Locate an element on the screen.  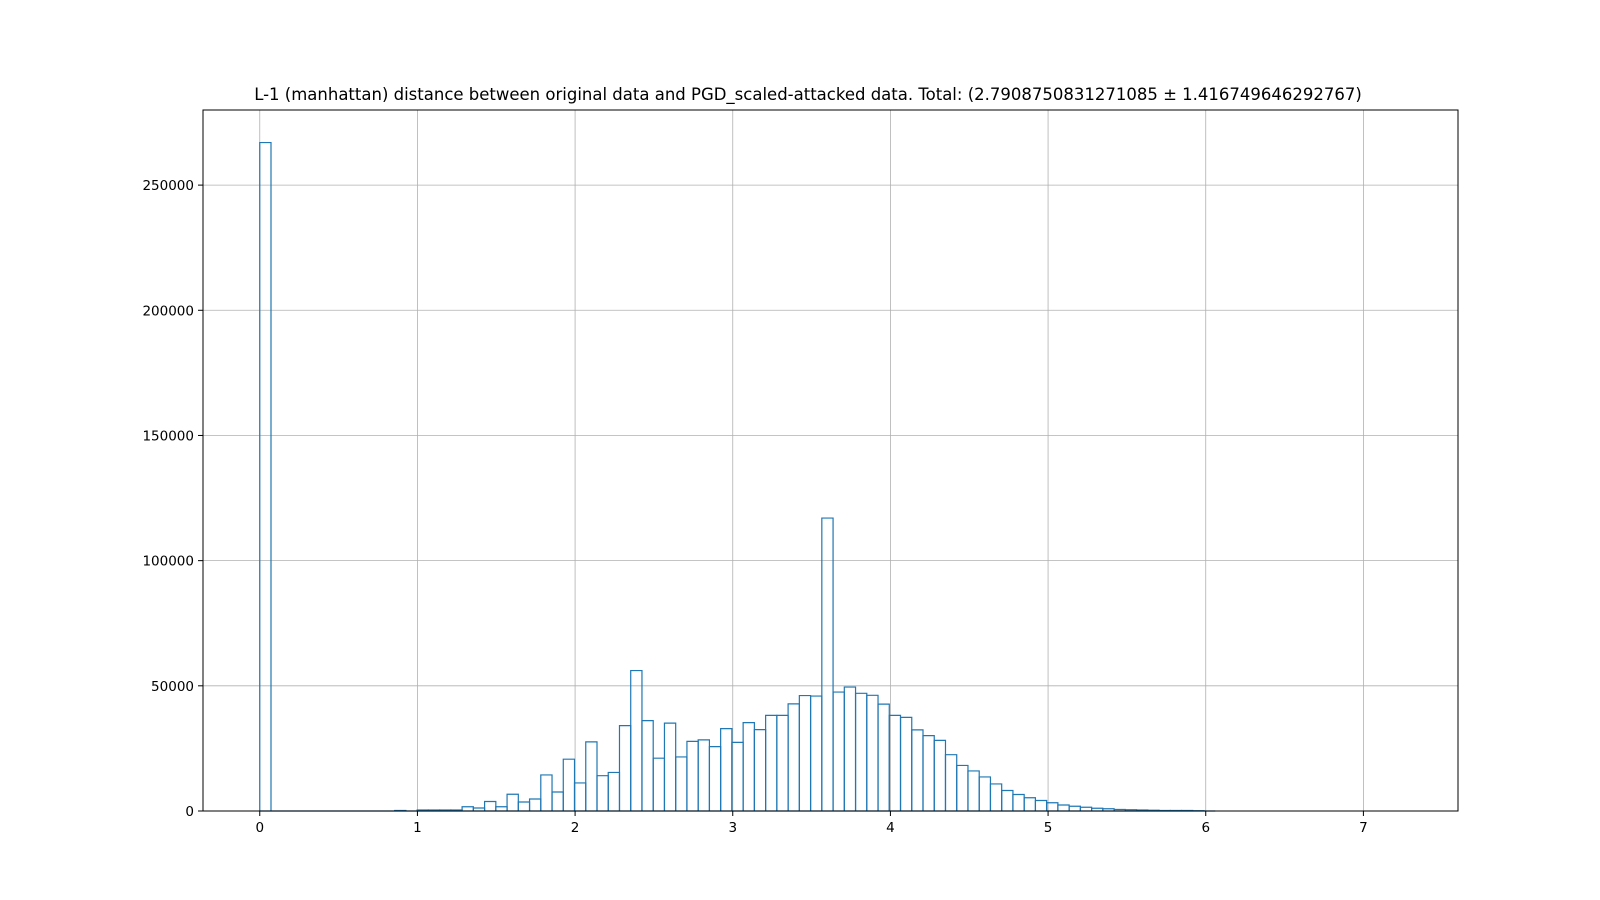
y-tick-label: 100000 is located at coordinates (168, 562).